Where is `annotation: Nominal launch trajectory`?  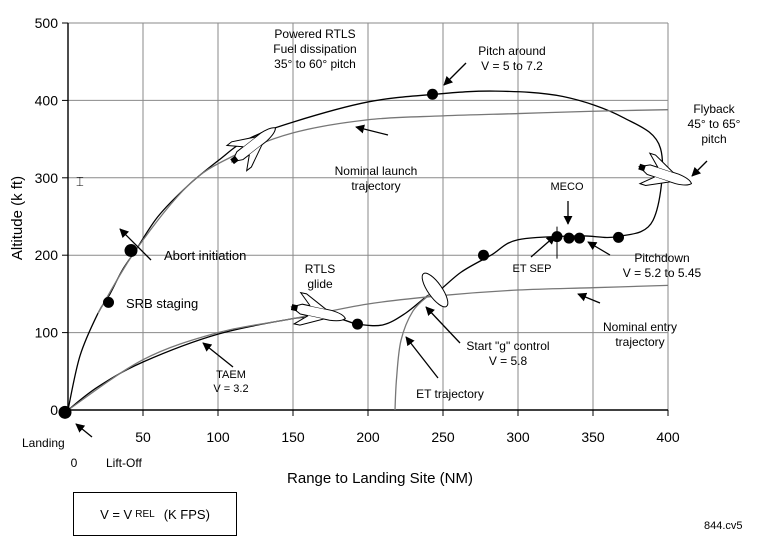
annotation: Nominal launch trajectory is located at coordinates (376, 178).